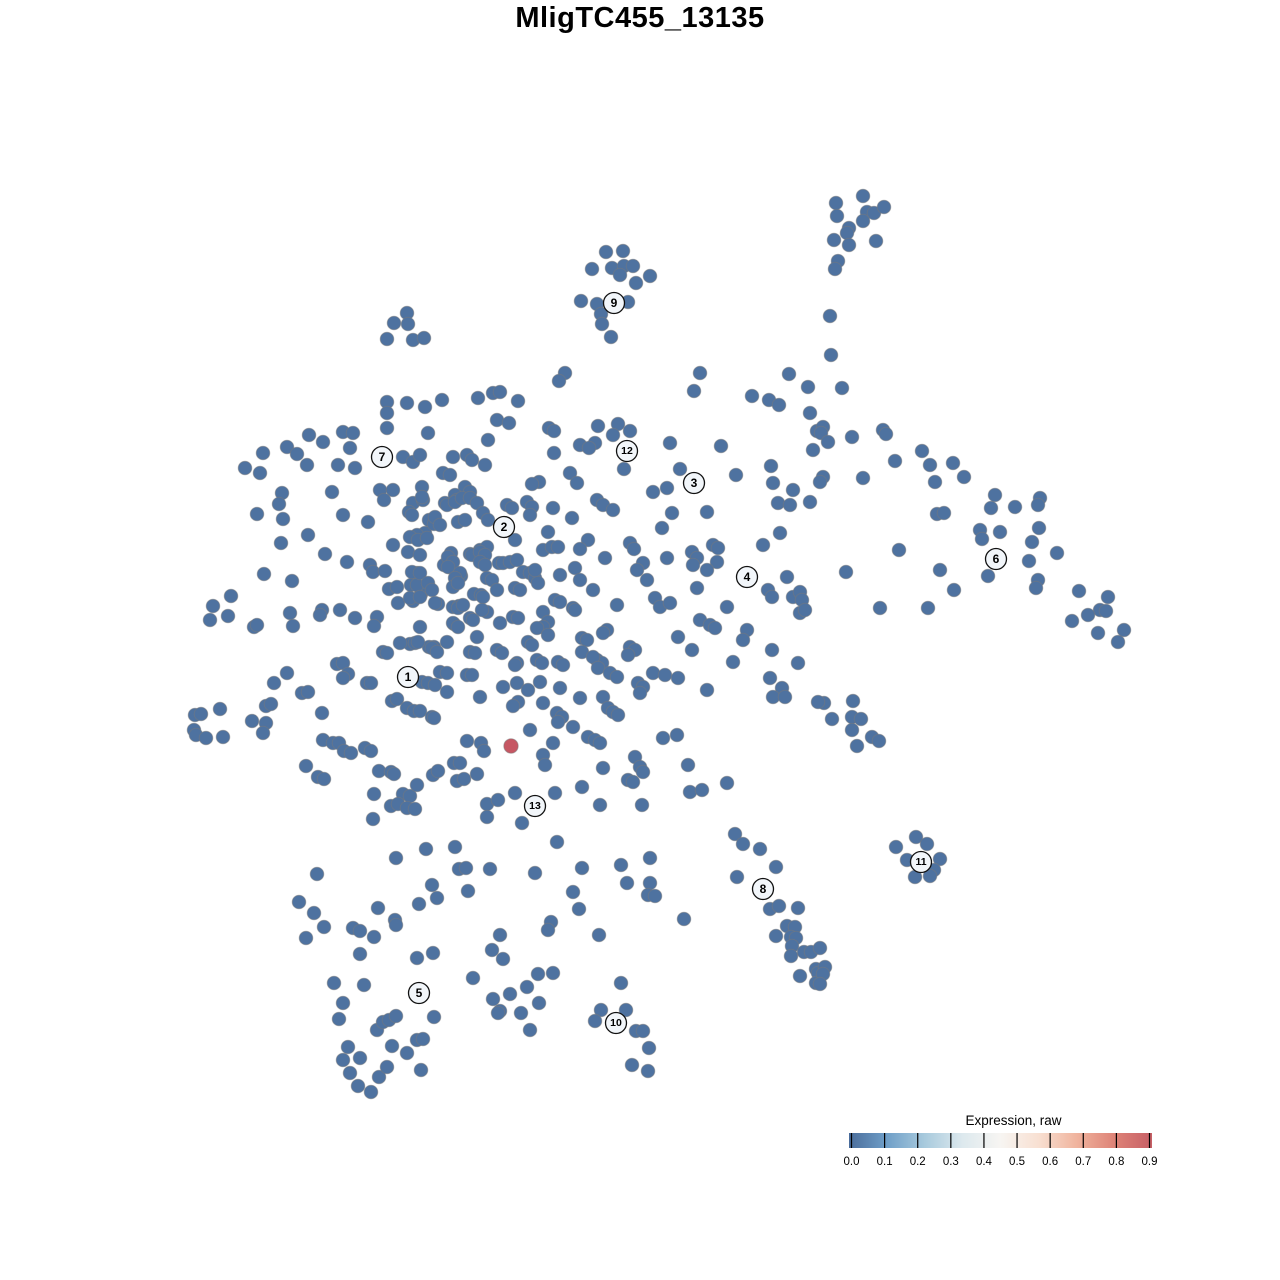 Image resolution: width=1280 pixels, height=1280 pixels. Describe the element at coordinates (627, 451) in the screenshot. I see `cluster-label-12: 12` at that location.